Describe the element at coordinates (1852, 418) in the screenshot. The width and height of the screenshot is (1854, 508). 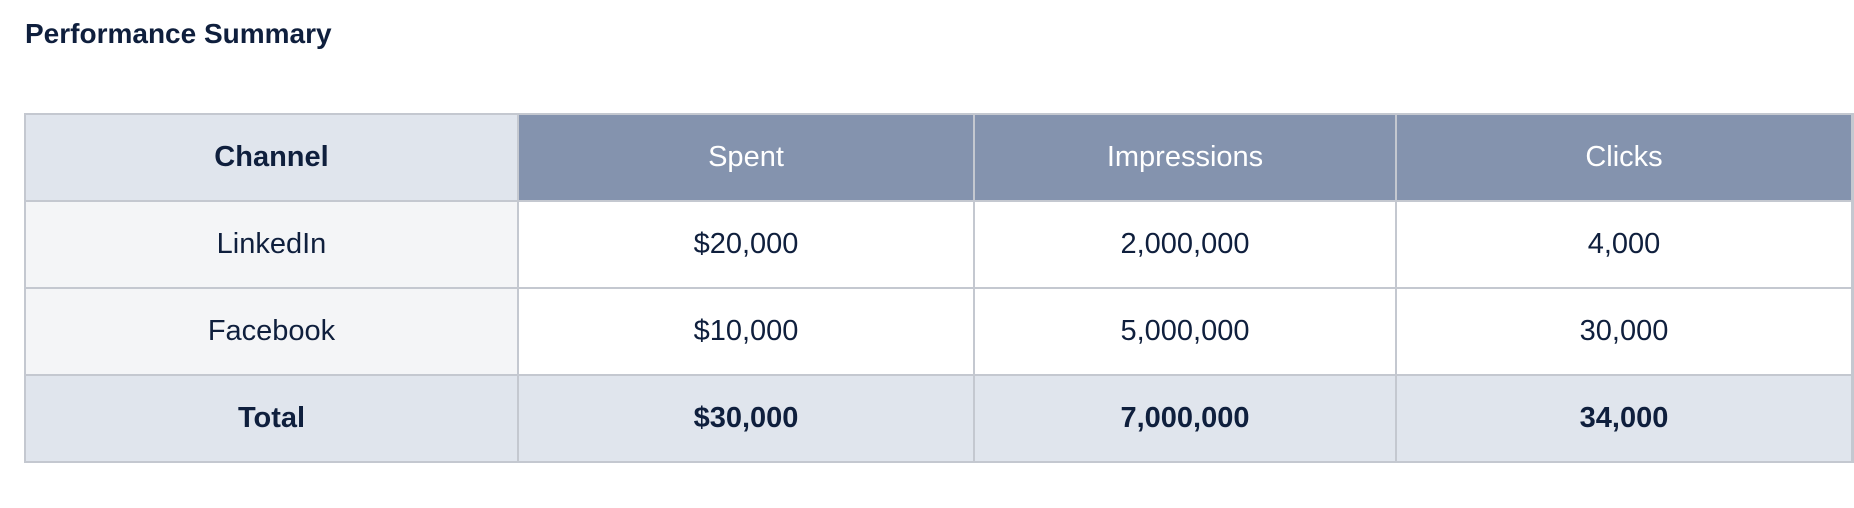
I see `total-cut-off` at that location.